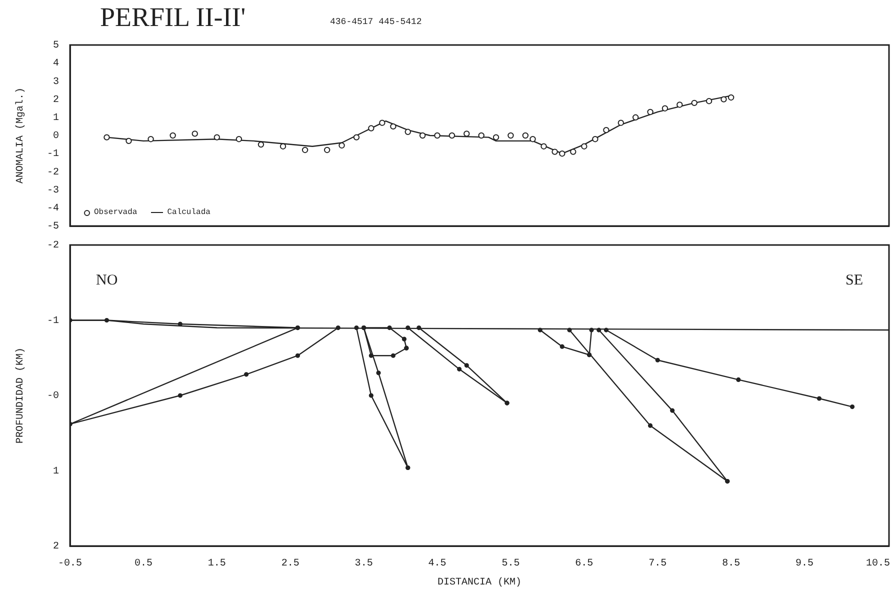 The width and height of the screenshot is (894, 594). I want to click on legend-label: Calculada, so click(188, 212).